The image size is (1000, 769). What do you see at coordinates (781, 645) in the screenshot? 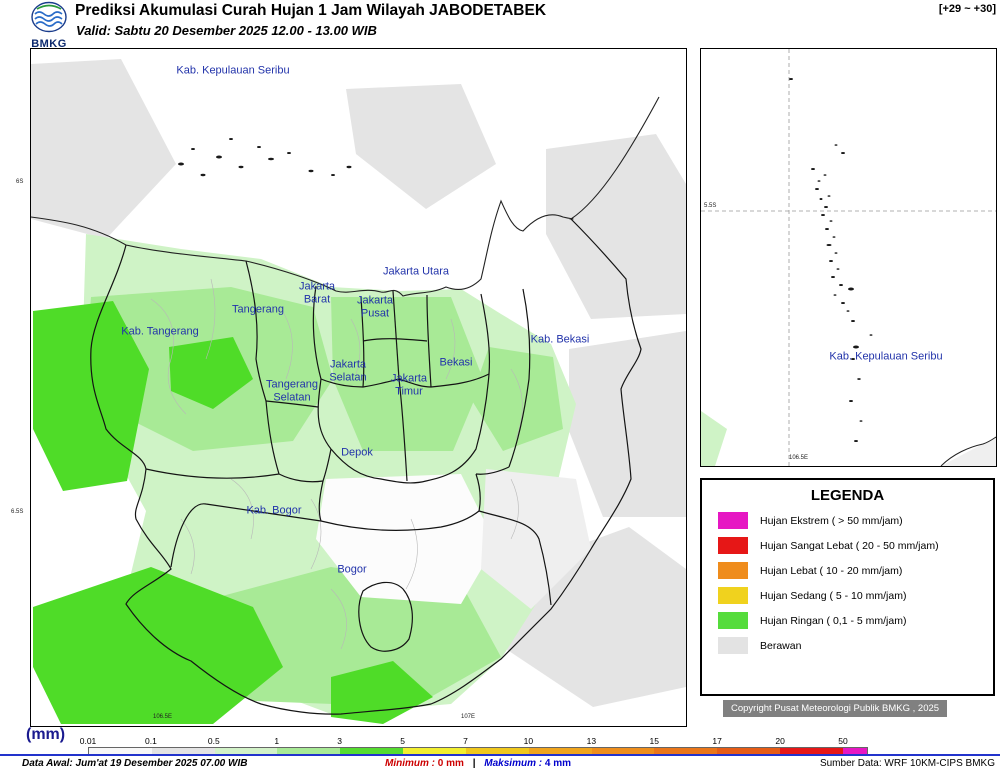
I see `legend-label: Berawan` at bounding box center [781, 645].